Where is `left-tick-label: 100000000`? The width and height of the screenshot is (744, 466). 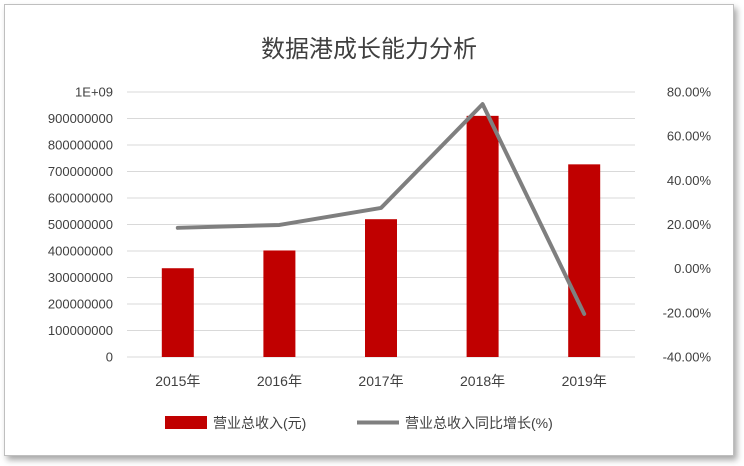
left-tick-label: 100000000 is located at coordinates (80, 330).